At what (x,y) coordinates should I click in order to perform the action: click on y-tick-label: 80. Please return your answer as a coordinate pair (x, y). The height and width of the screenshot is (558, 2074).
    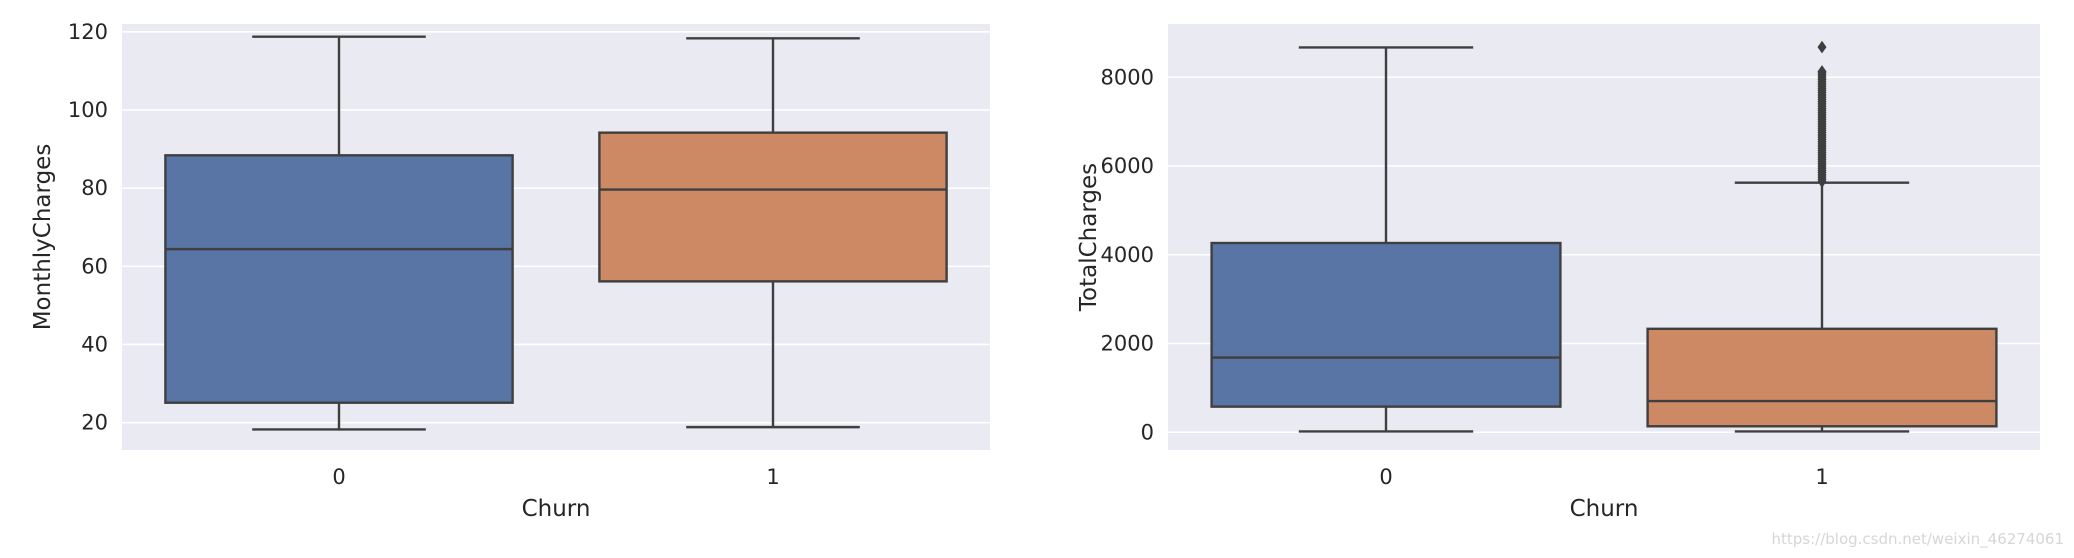
    Looking at the image, I should click on (94, 188).